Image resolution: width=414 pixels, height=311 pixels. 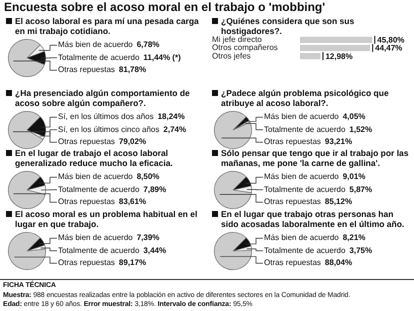 What do you see at coordinates (339, 56) in the screenshot?
I see `data-label: 12,98%` at bounding box center [339, 56].